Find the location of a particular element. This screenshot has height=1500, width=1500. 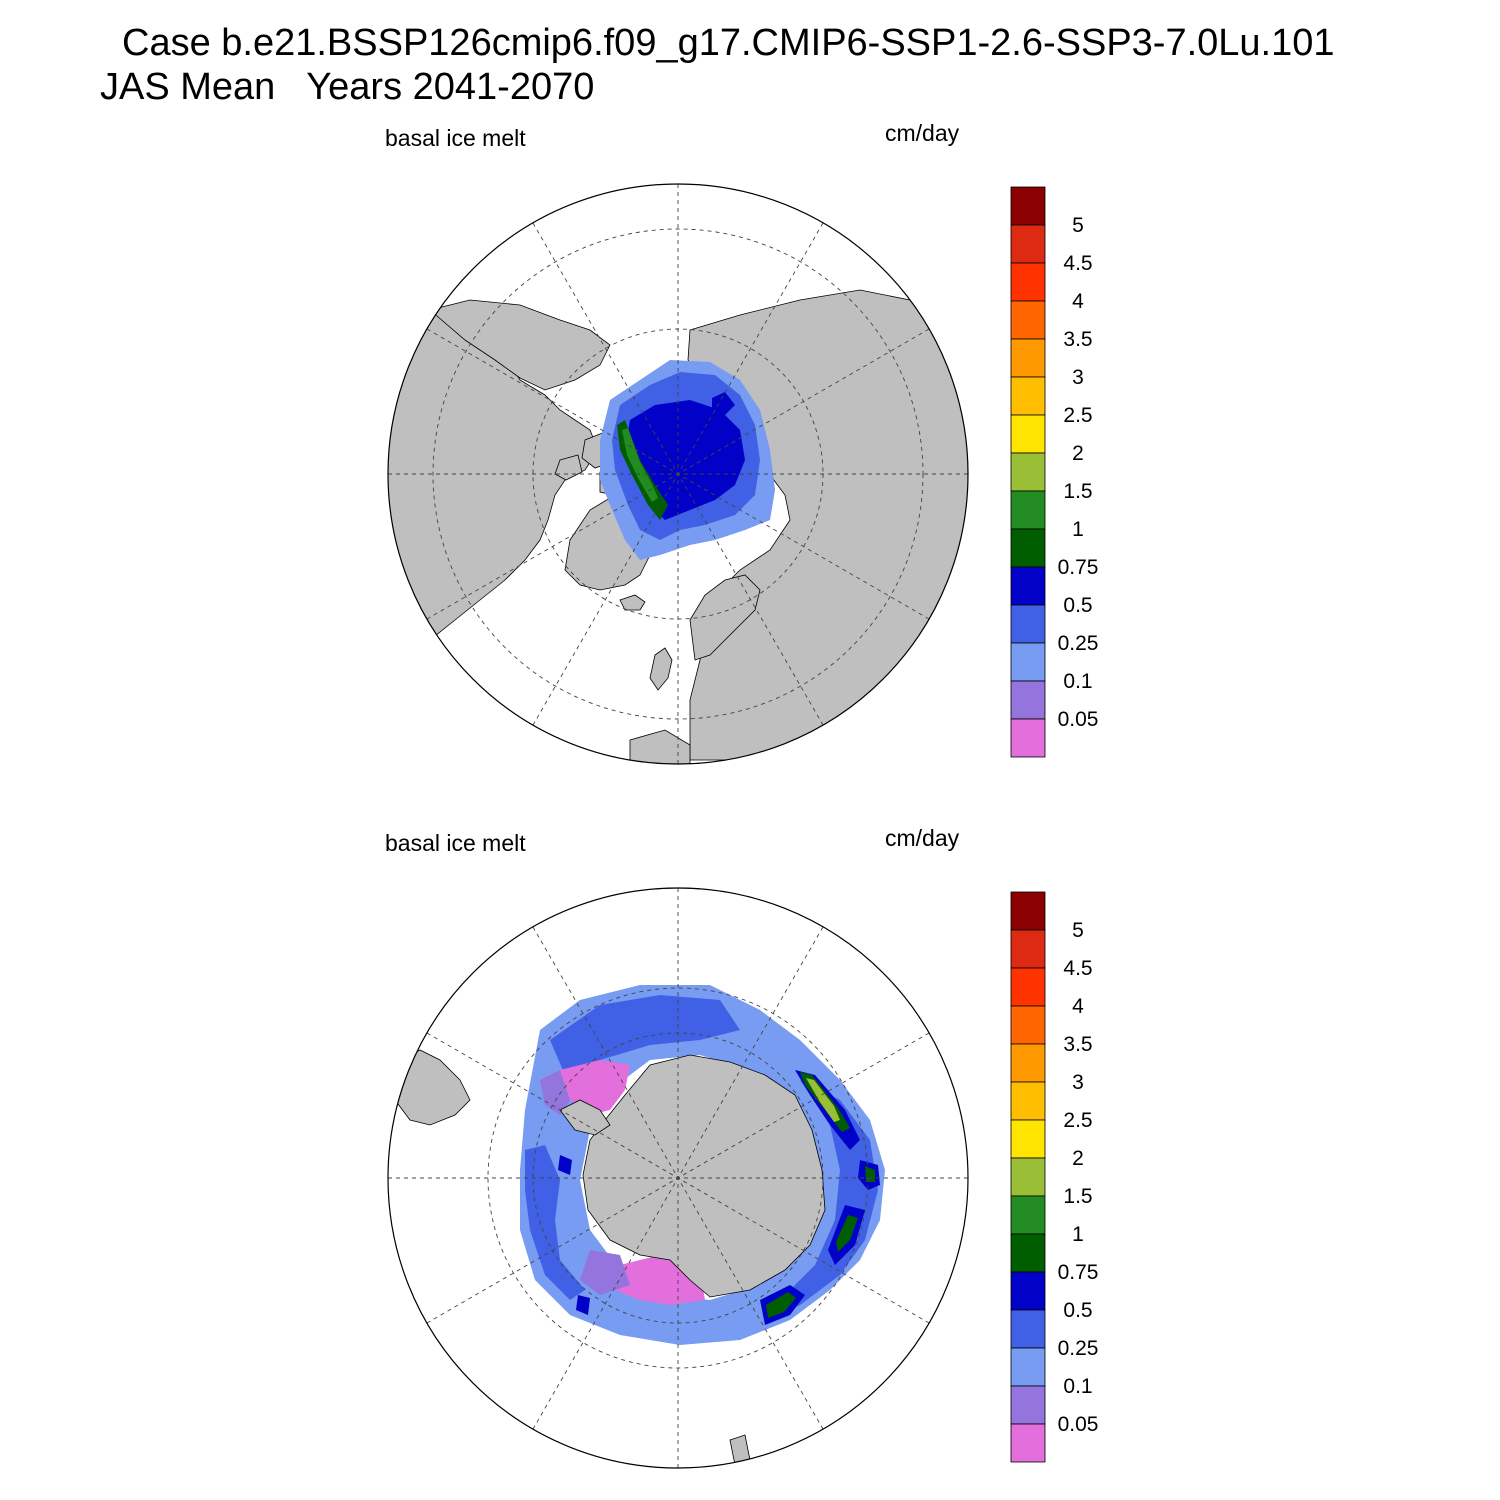

north-panel-units-label: cm/day is located at coordinates (922, 133).